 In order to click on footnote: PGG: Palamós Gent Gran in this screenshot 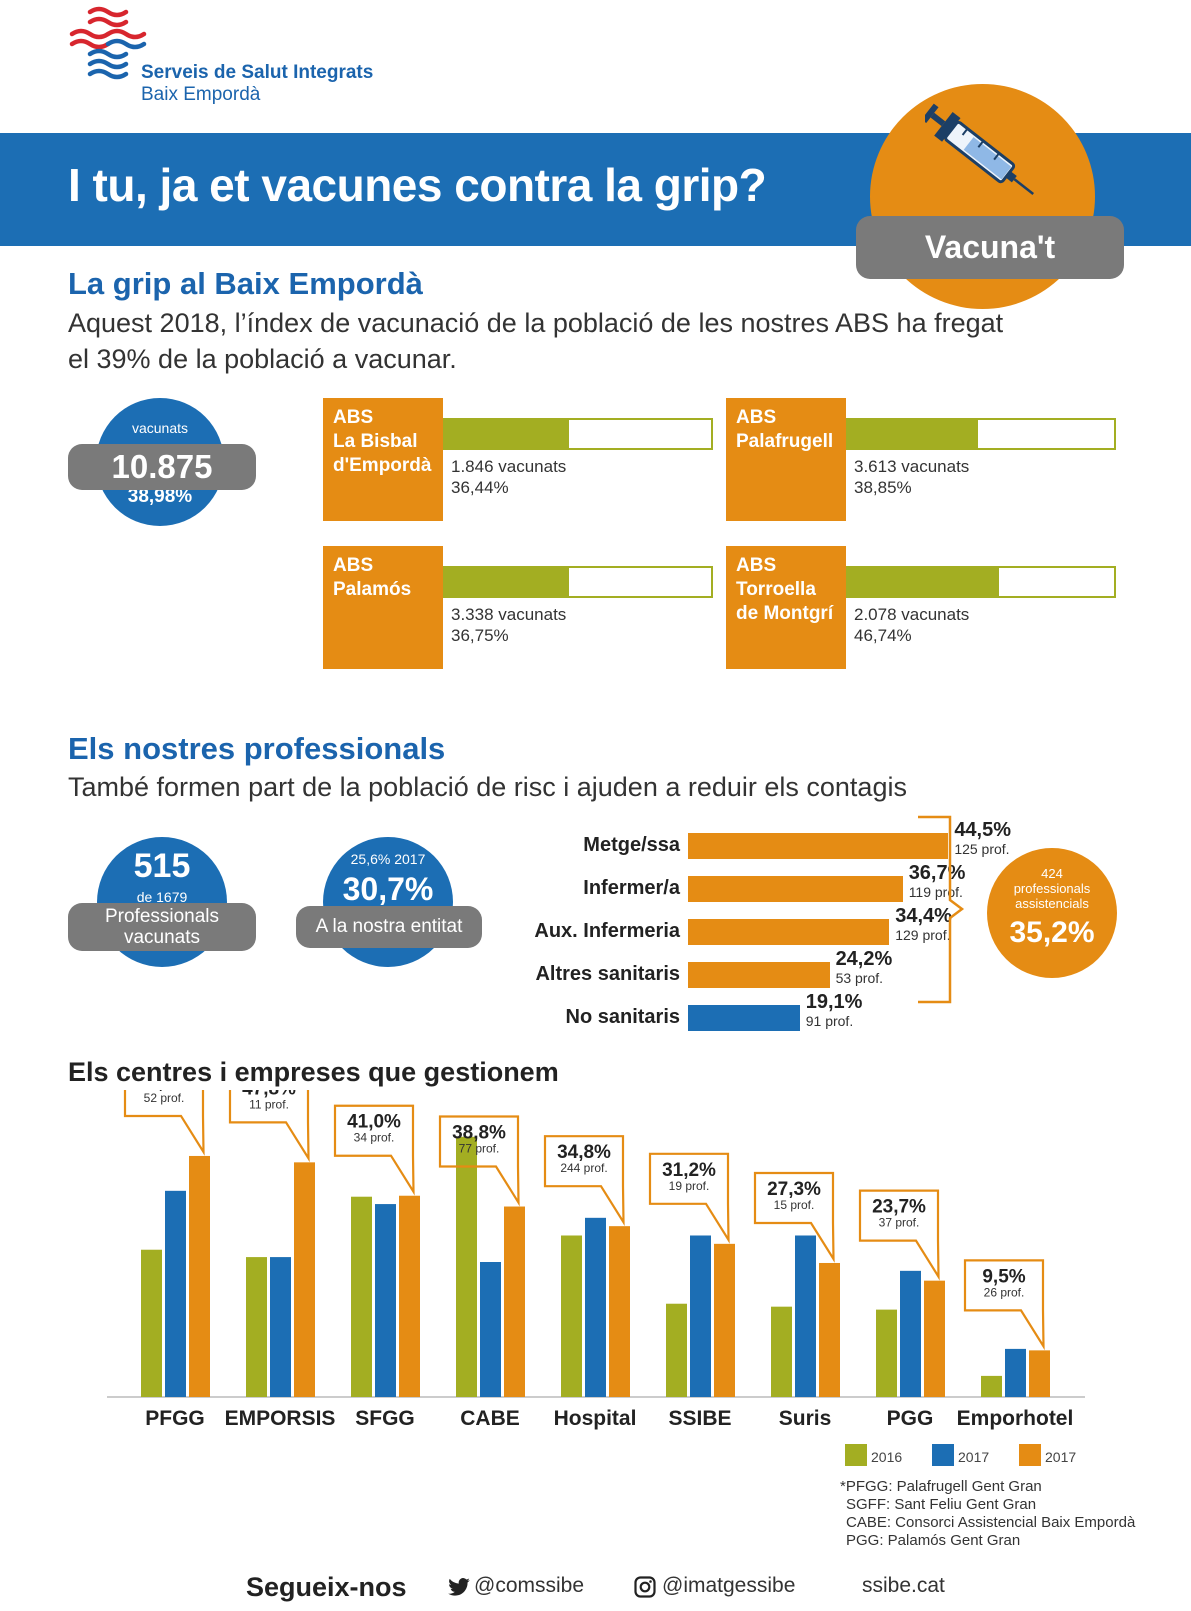, I will do `click(933, 1540)`.